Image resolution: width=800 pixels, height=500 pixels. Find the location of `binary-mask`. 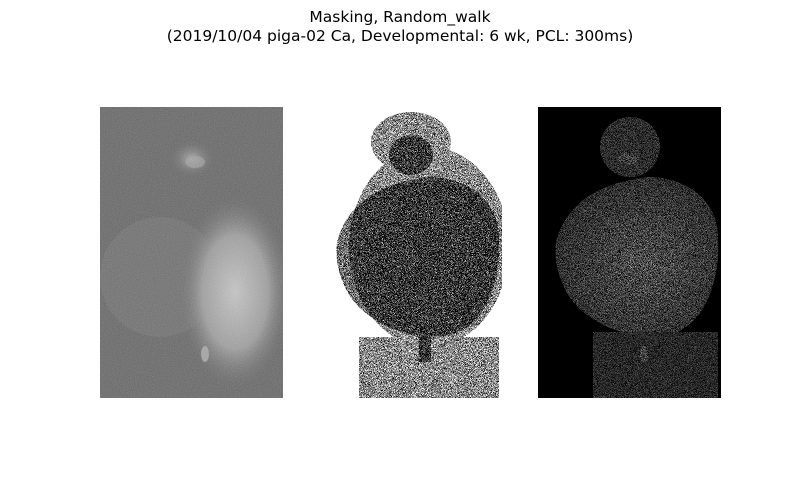

binary-mask is located at coordinates (410, 252).